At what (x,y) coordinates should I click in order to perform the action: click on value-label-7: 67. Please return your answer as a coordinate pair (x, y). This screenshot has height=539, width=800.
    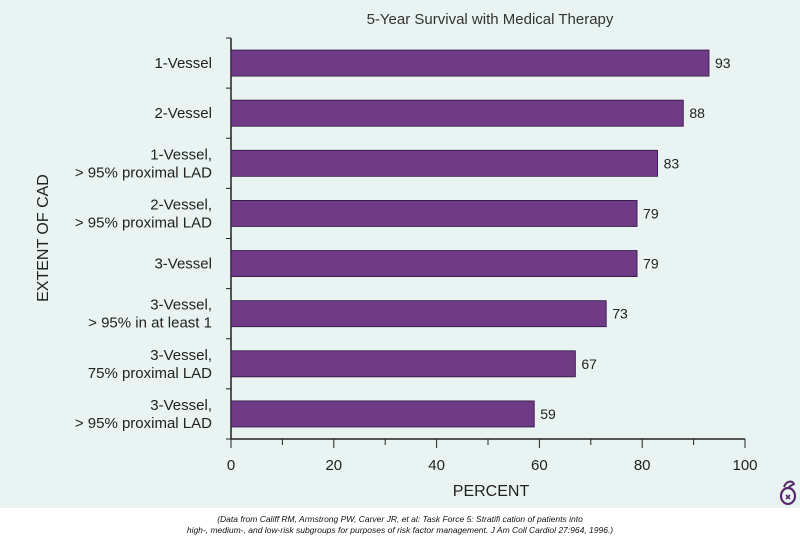
    Looking at the image, I should click on (589, 364).